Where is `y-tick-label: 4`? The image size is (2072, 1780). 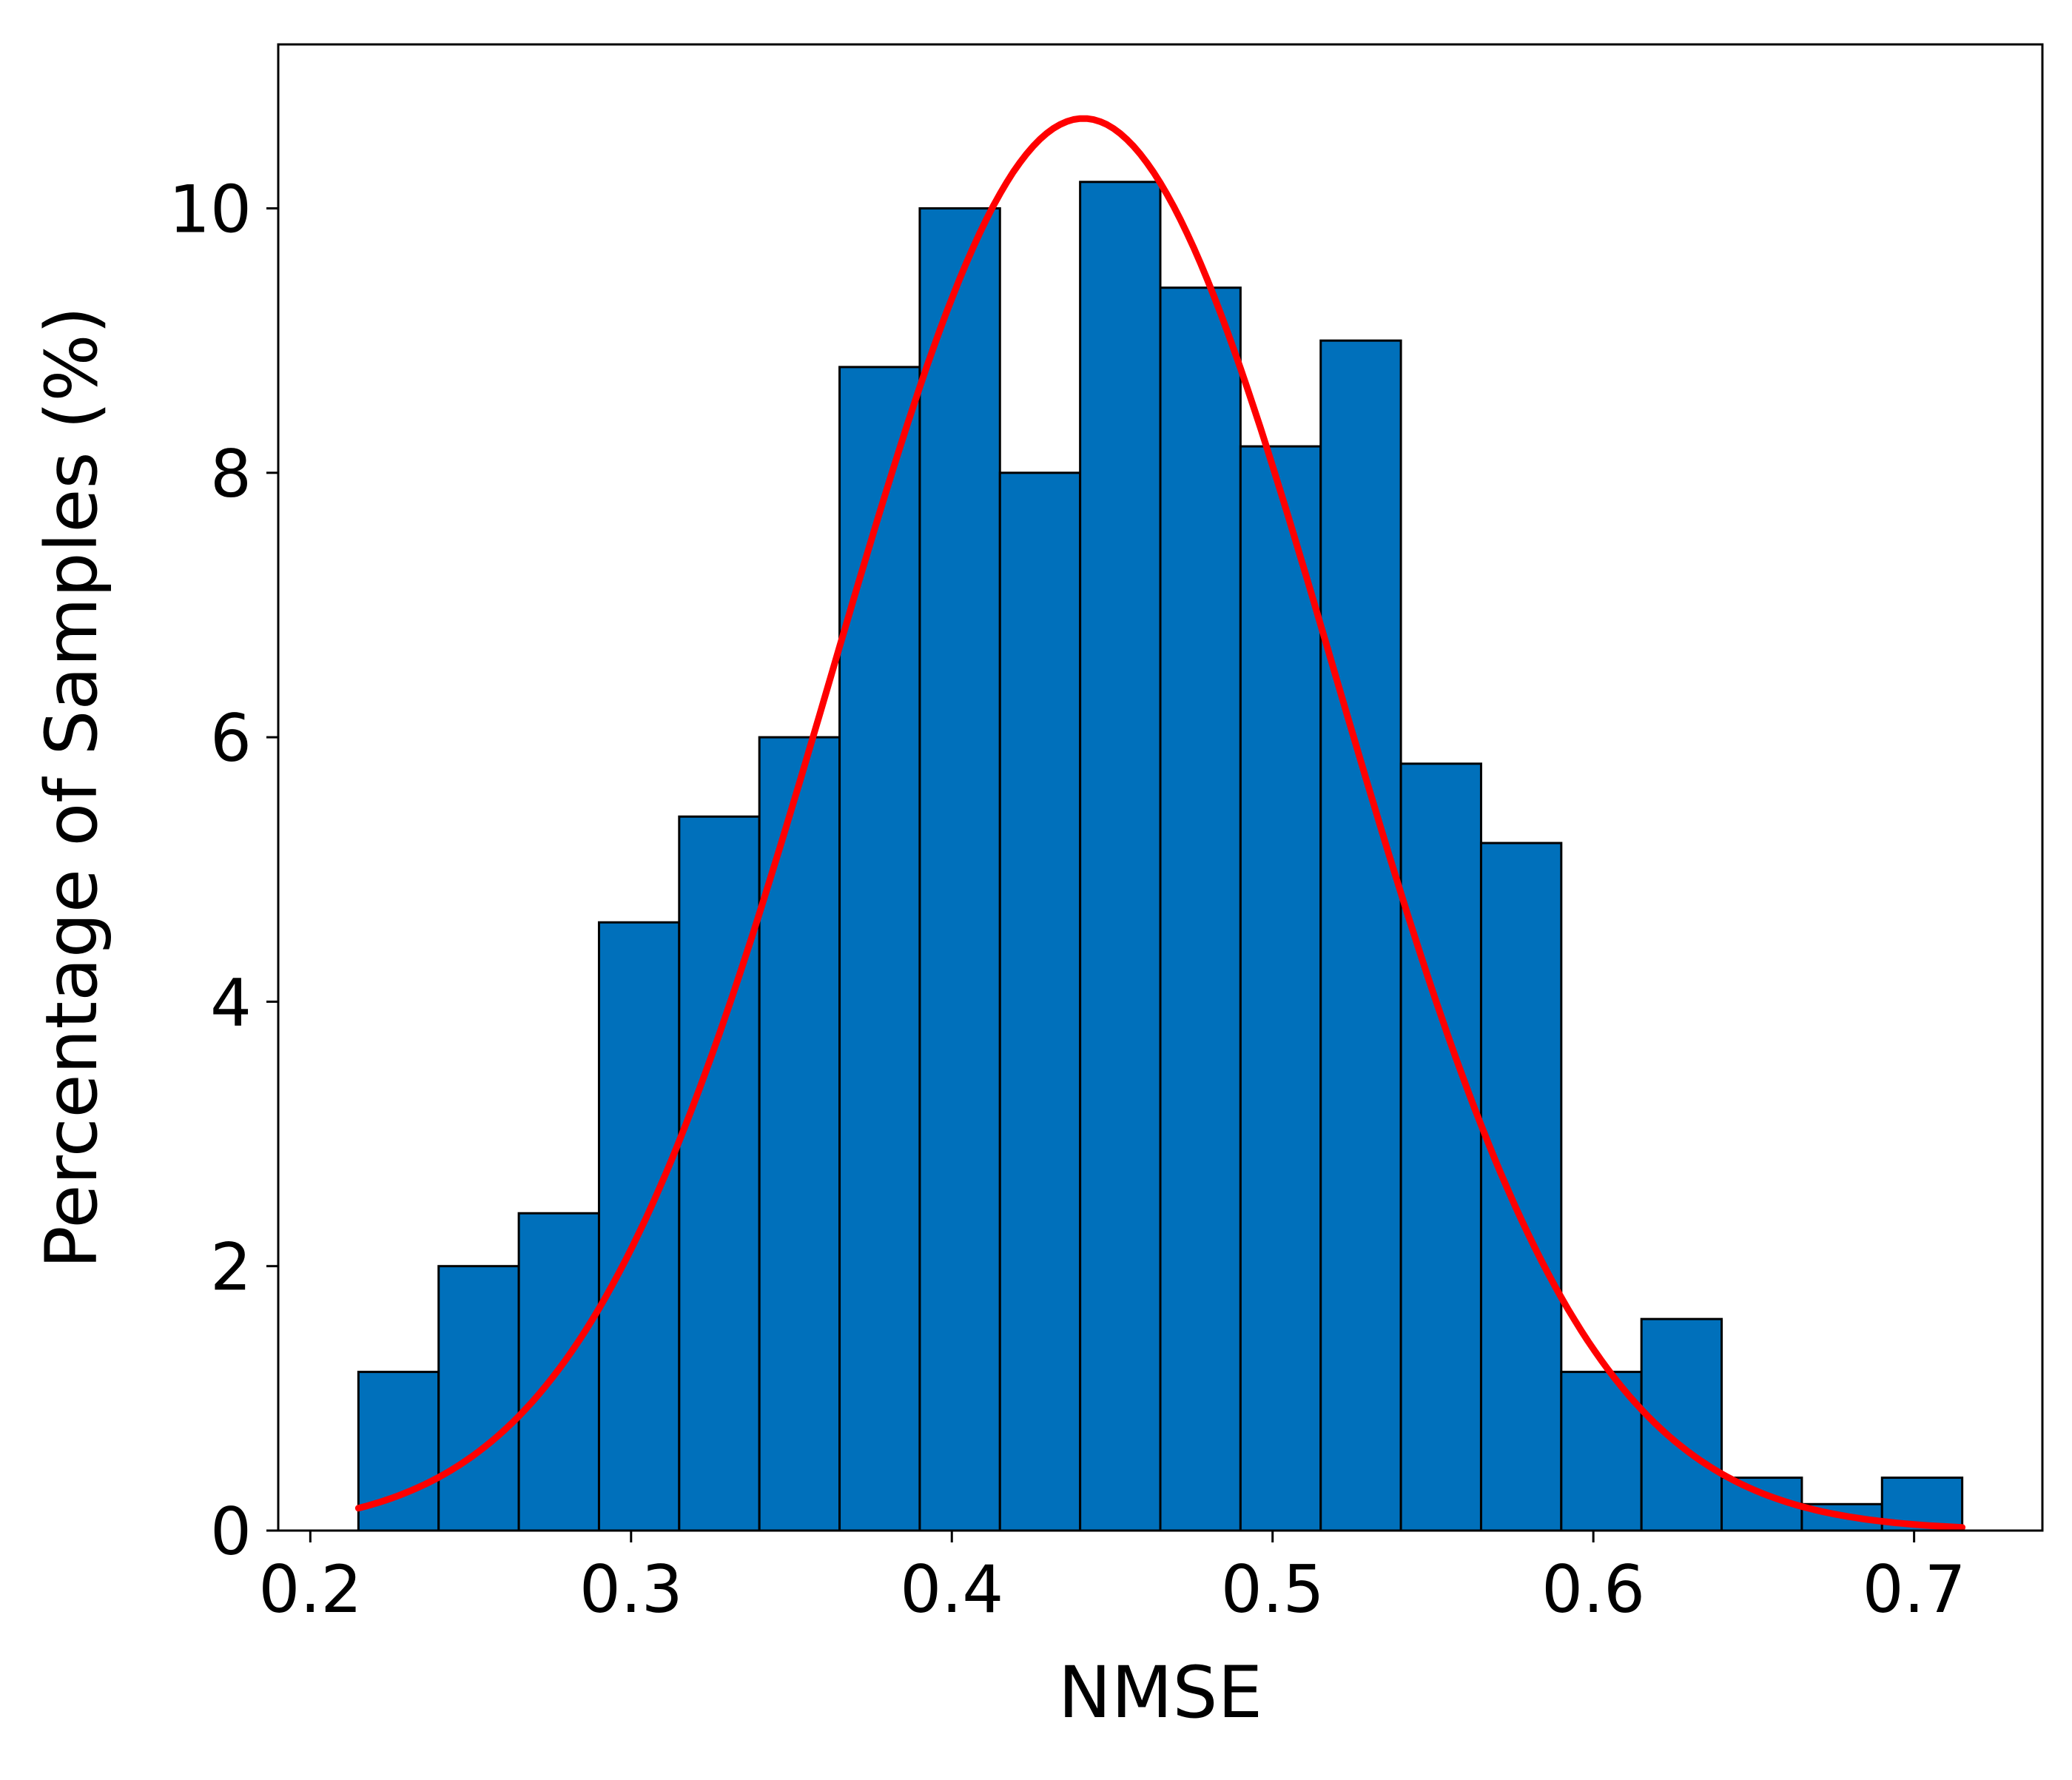
y-tick-label: 4 is located at coordinates (231, 1003).